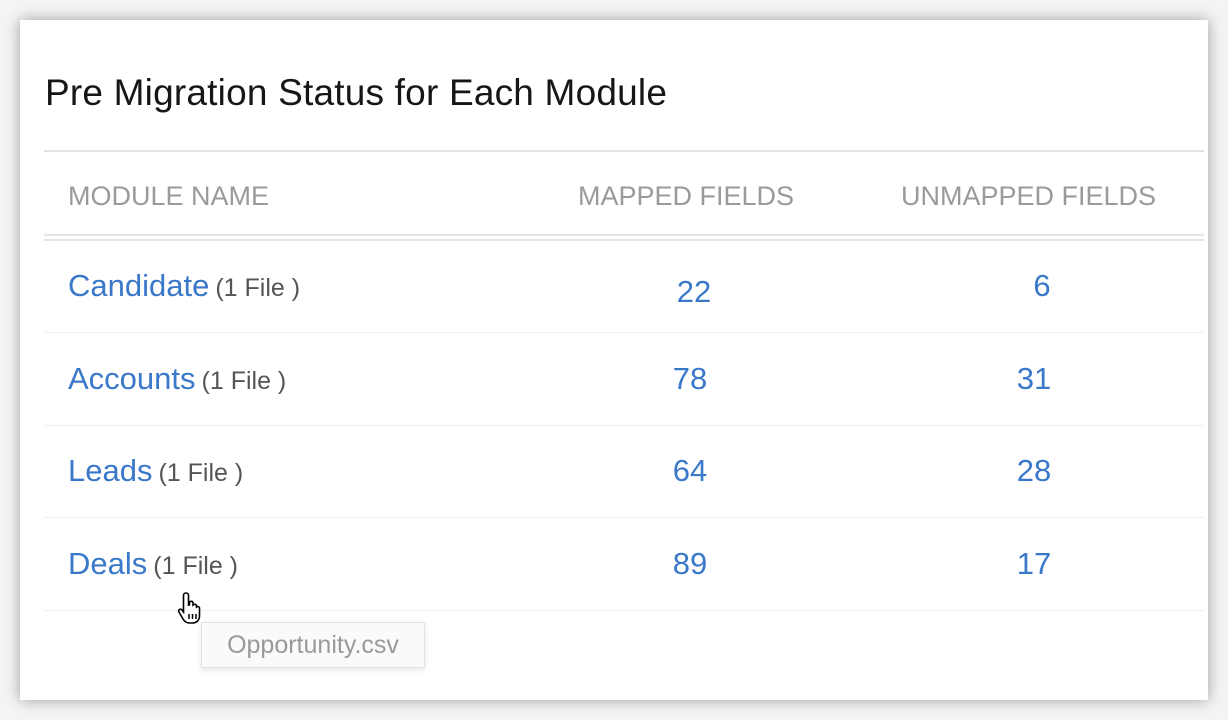 This screenshot has width=1228, height=720. I want to click on mapped-fields-count: 89, so click(690, 563).